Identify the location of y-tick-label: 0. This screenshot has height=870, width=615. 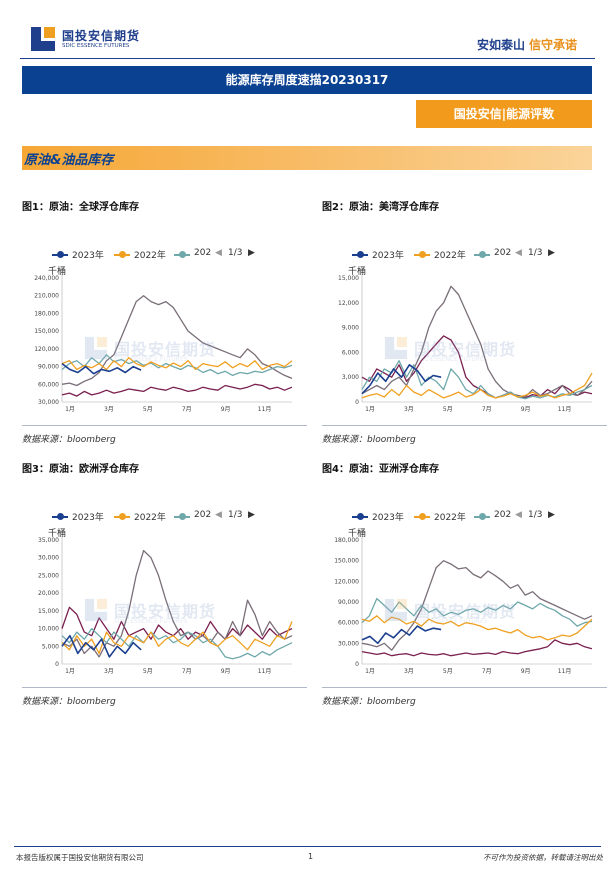
(357, 402).